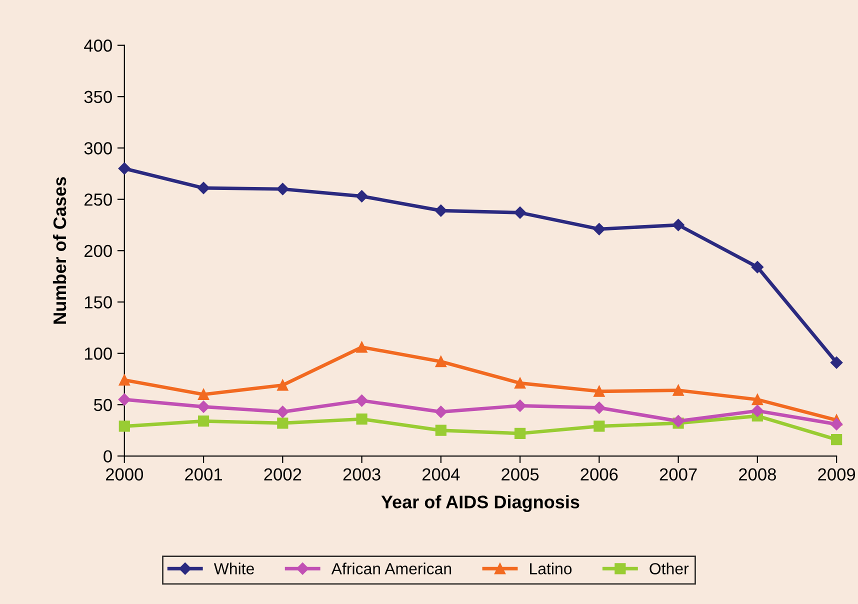 The width and height of the screenshot is (858, 604). Describe the element at coordinates (125, 474) in the screenshot. I see `x-tick-label: 2000` at that location.